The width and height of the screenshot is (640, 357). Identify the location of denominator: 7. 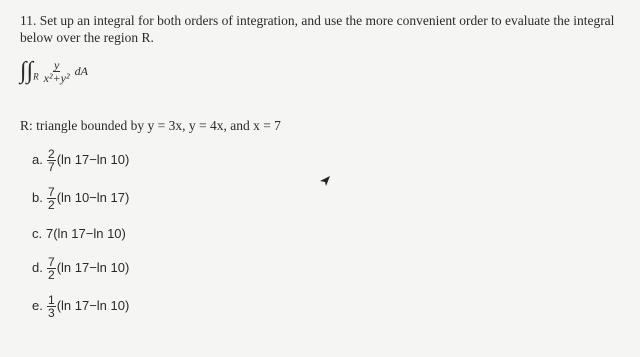
(51, 167).